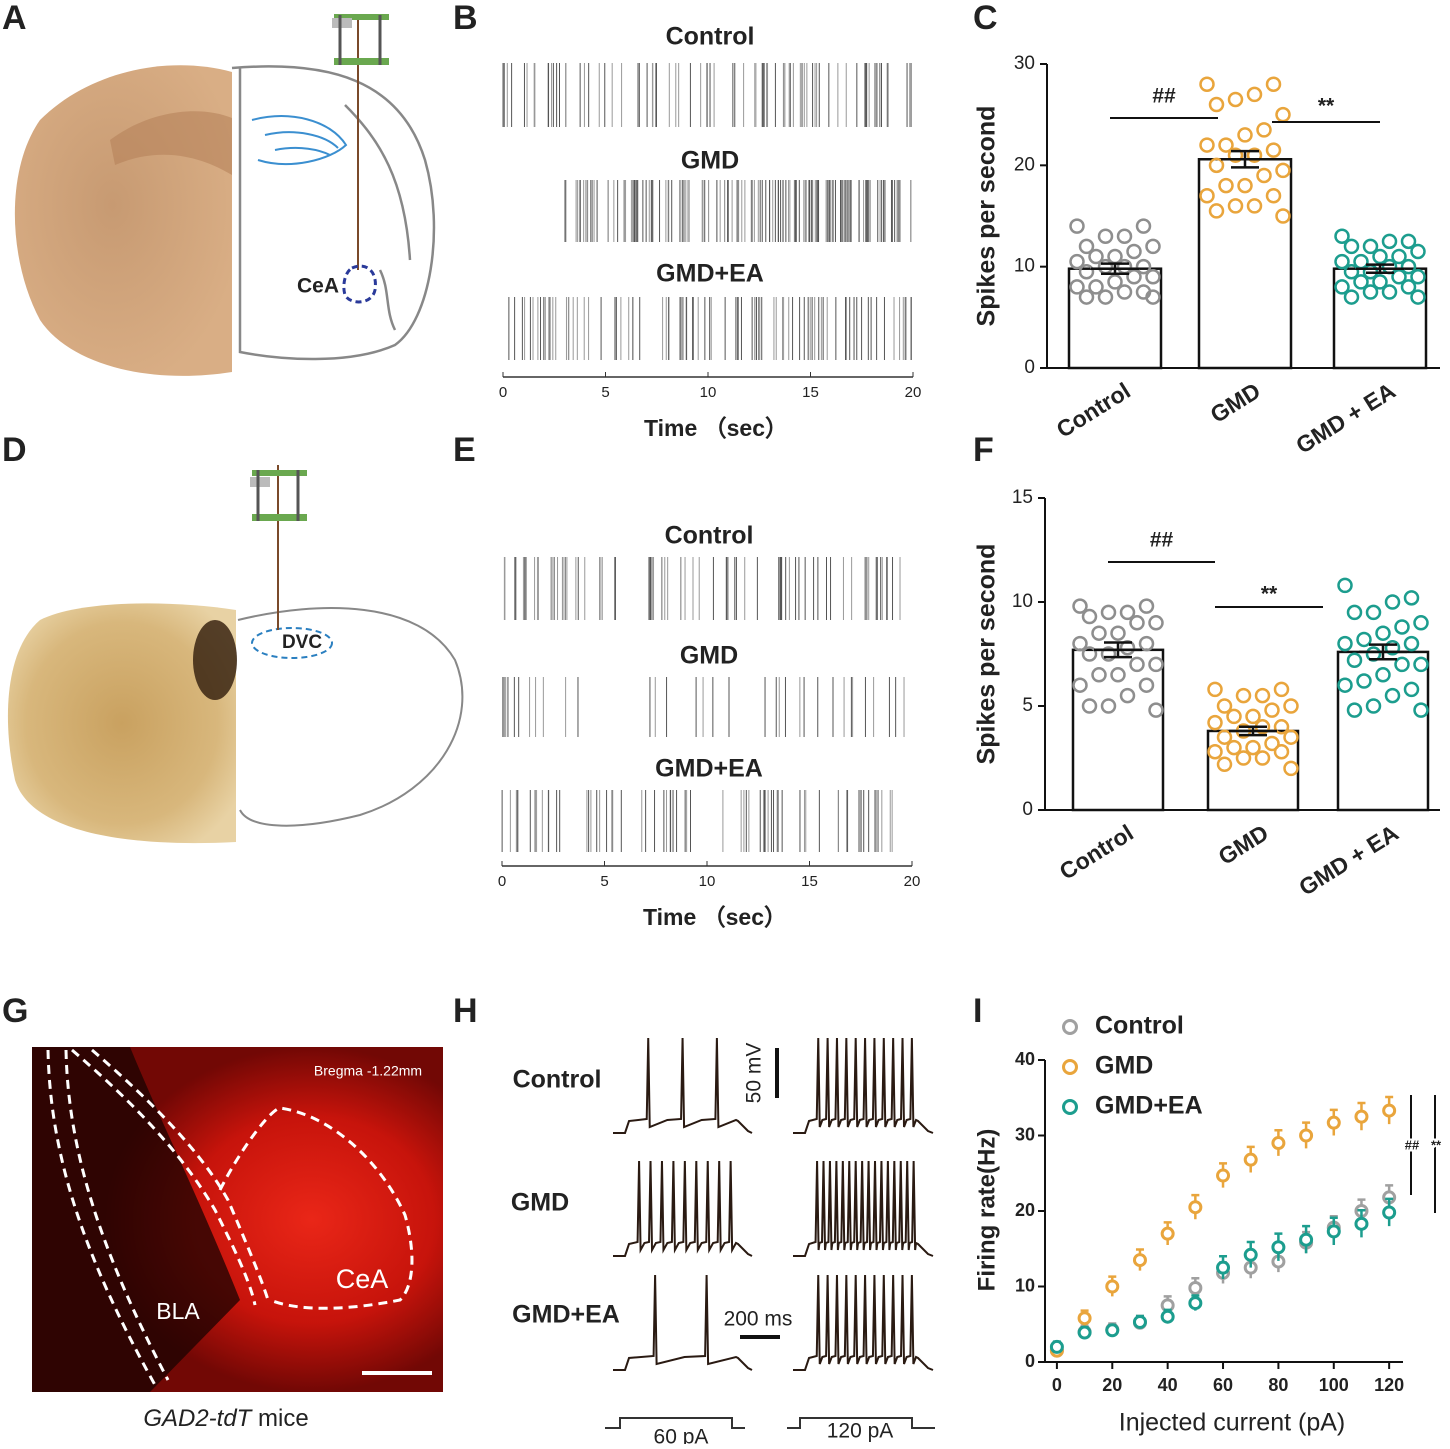  I want to click on group-label: GMD, so click(540, 1203).